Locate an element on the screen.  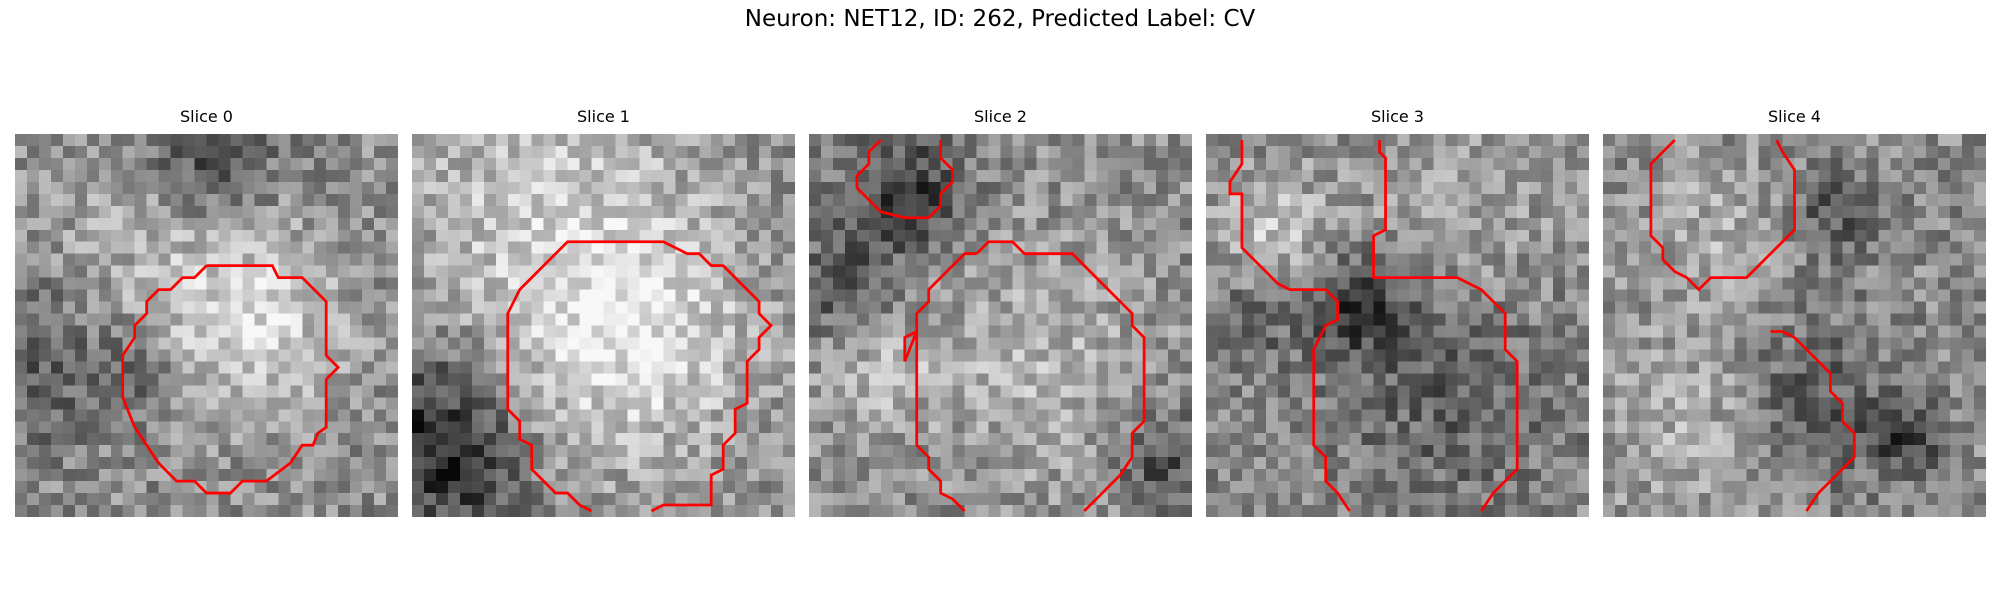
slice-2-contour-left is located at coordinates (940, 382).